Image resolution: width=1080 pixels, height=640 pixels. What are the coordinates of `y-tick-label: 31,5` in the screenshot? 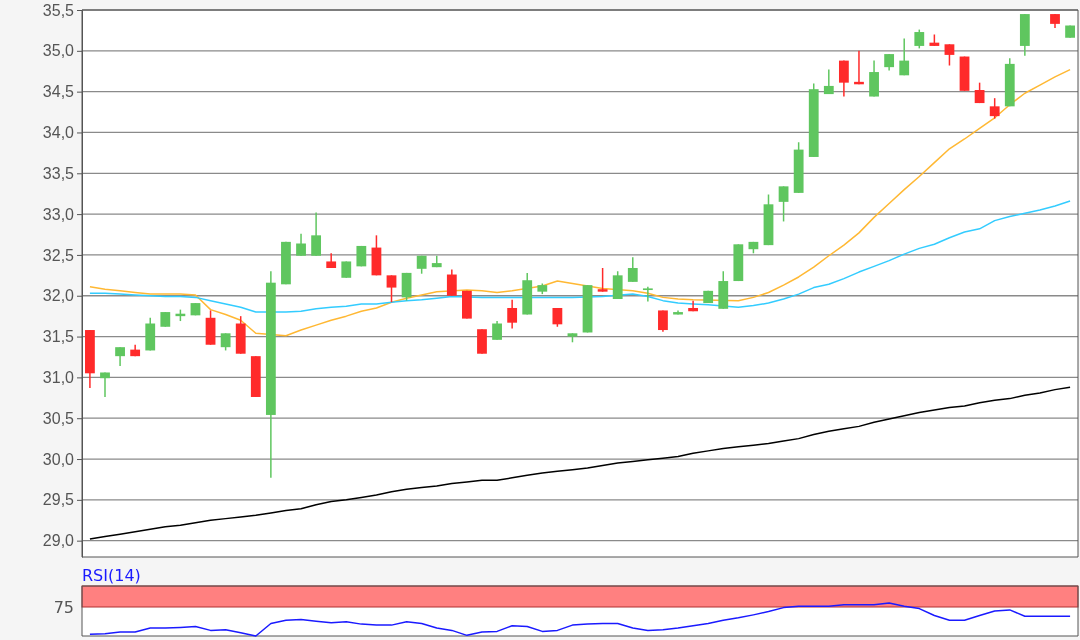 It's located at (58, 337).